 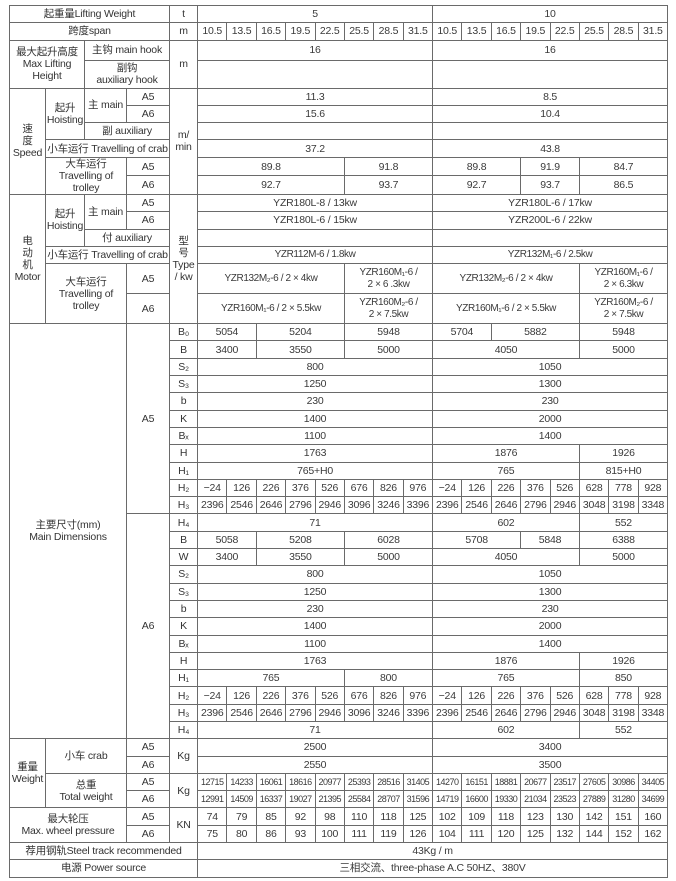 What do you see at coordinates (418, 712) in the screenshot?
I see `value-cell: 3396` at bounding box center [418, 712].